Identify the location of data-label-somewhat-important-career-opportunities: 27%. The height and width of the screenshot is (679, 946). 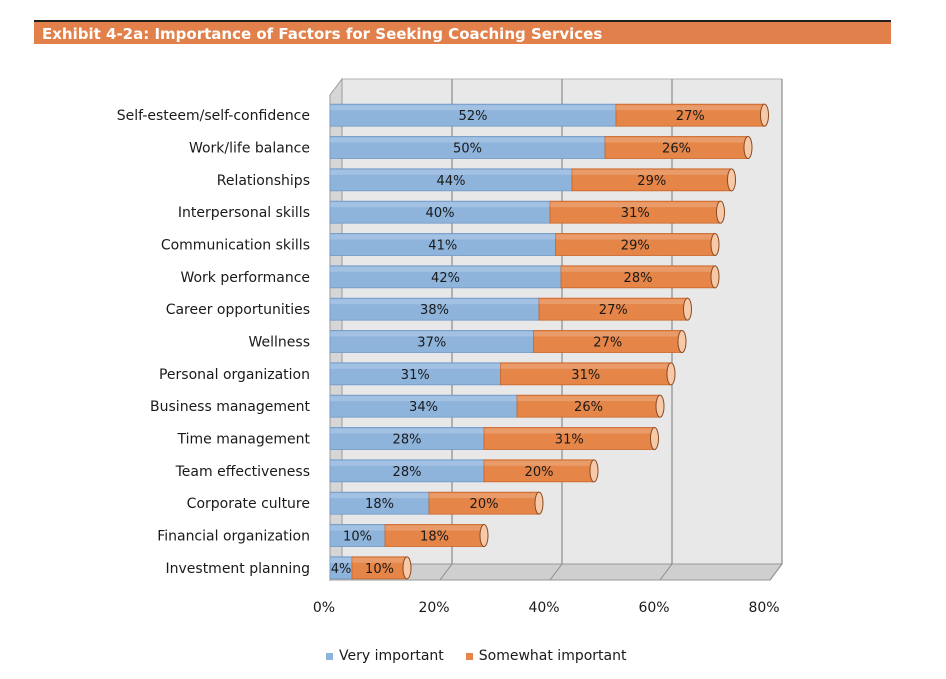
(613, 310).